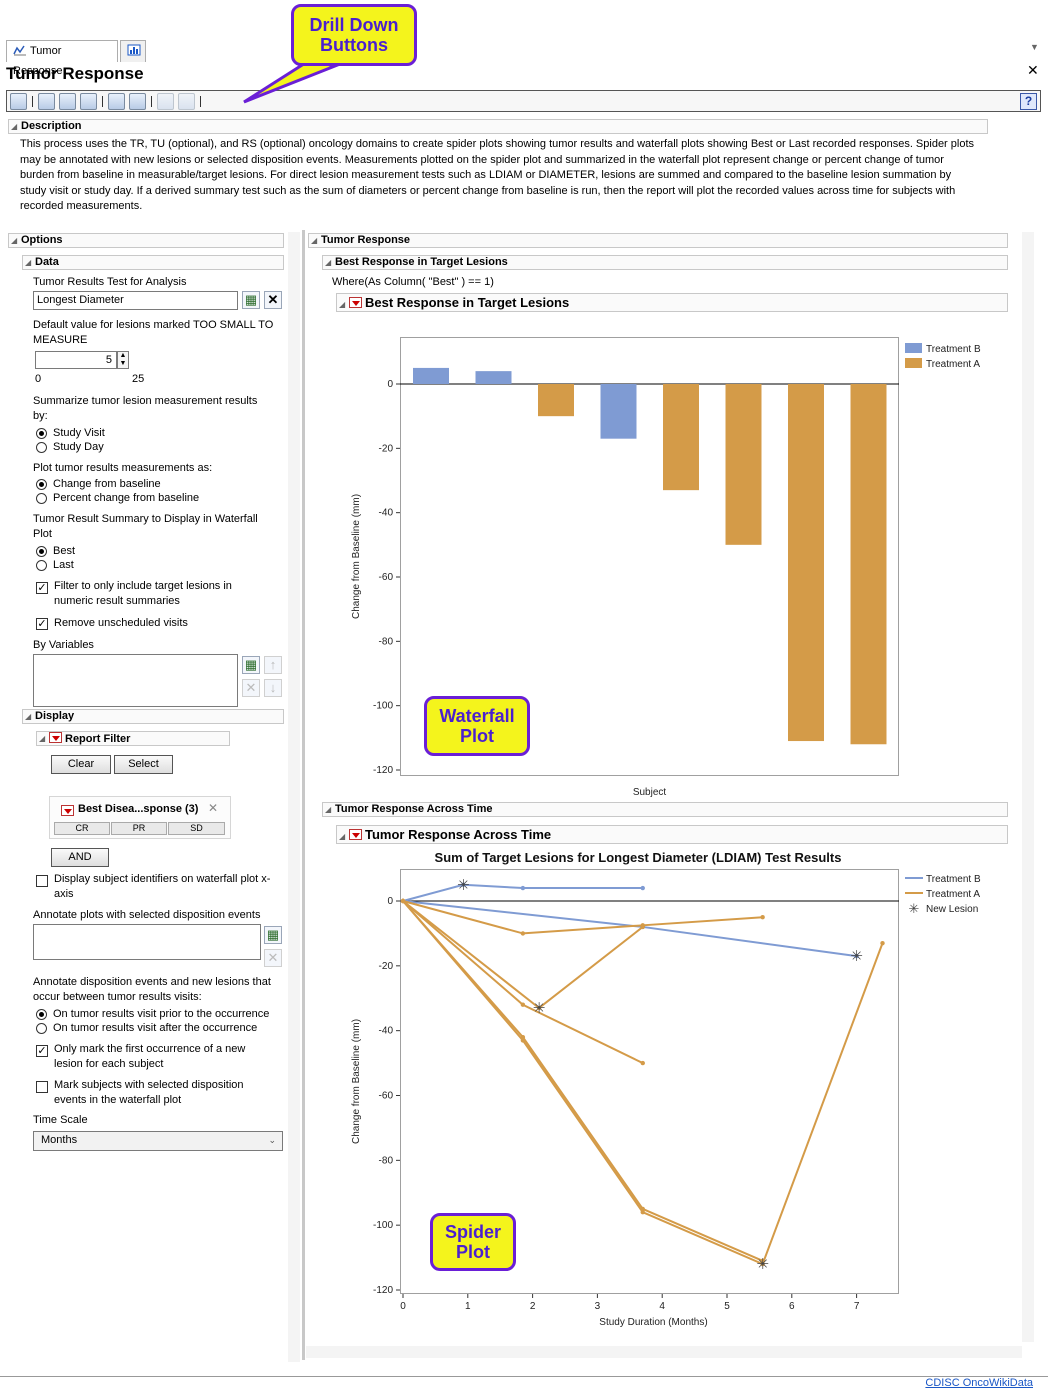 This screenshot has height=1393, width=1048. Describe the element at coordinates (498, 126) in the screenshot. I see `description-header: ◢ Description` at that location.